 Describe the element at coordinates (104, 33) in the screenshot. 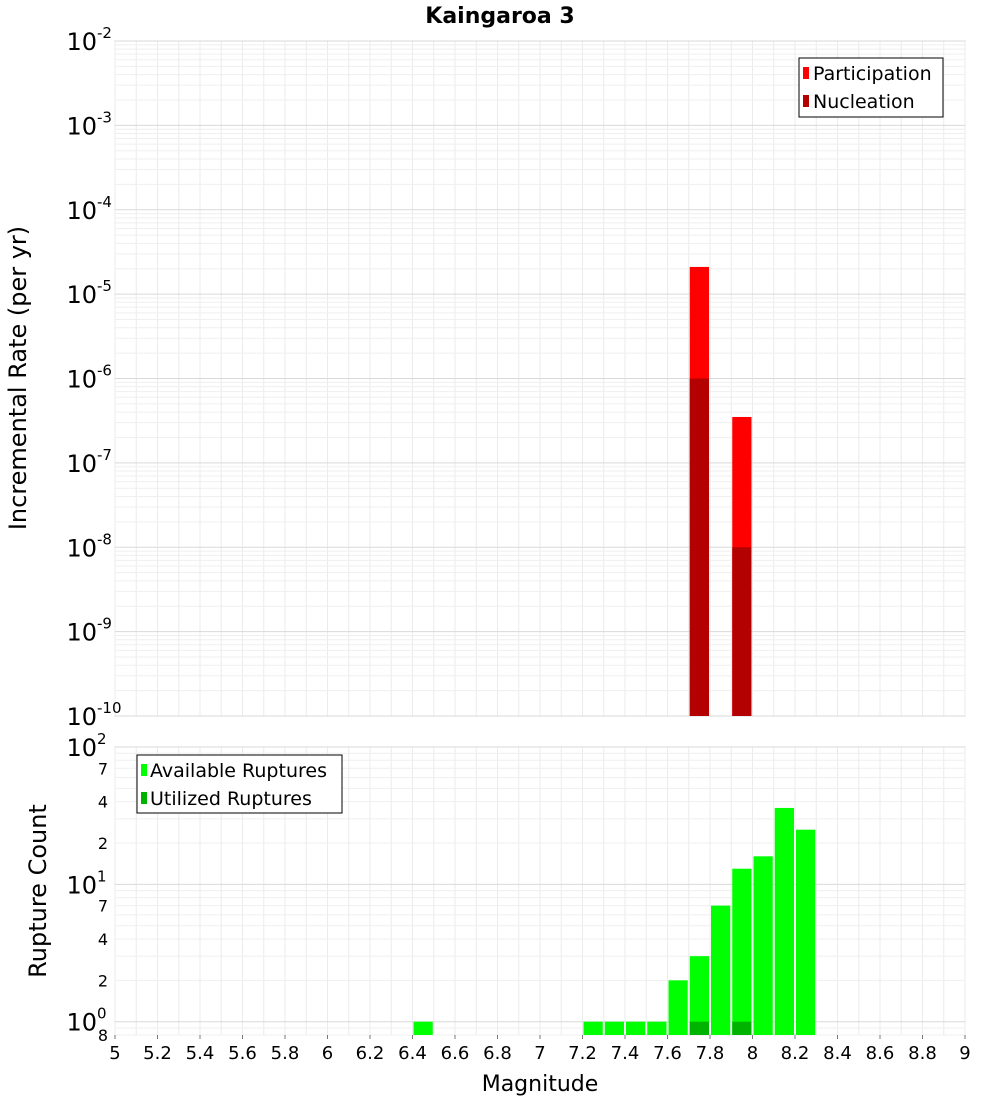

I see `rate-y-tick-exponent: -2` at that location.